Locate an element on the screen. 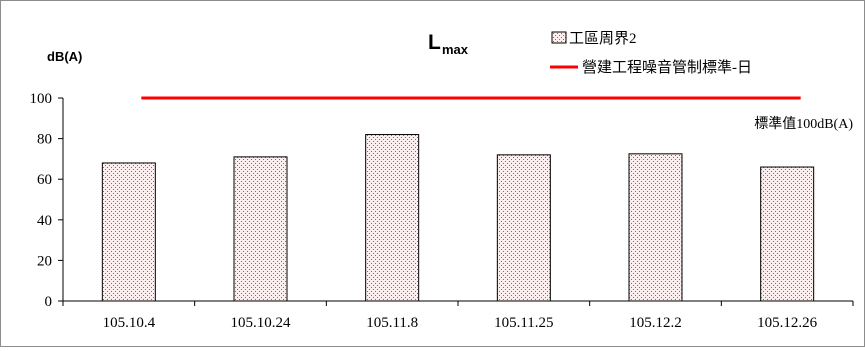  bar-105.10.24 is located at coordinates (260, 229).